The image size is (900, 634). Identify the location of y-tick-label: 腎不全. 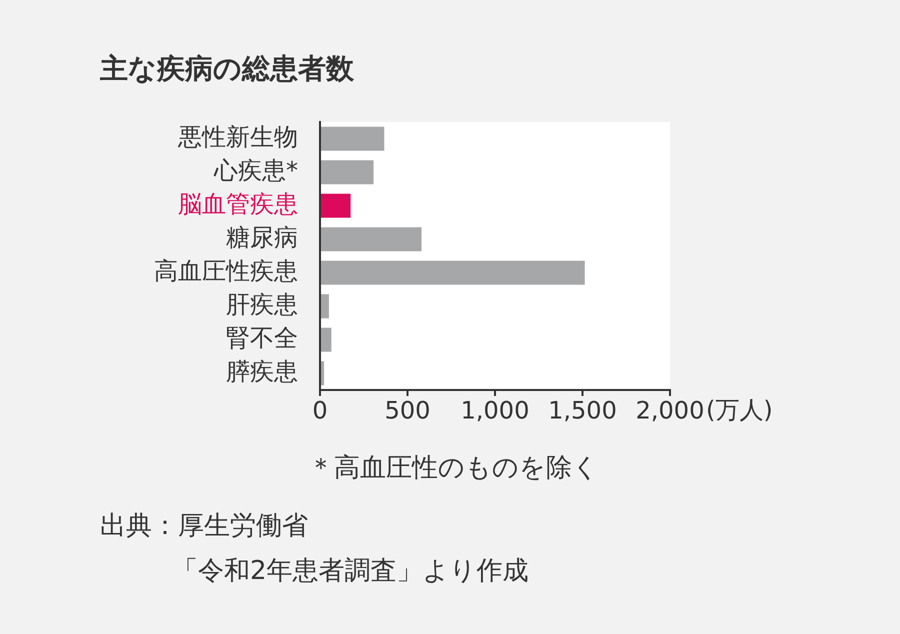
(262, 338).